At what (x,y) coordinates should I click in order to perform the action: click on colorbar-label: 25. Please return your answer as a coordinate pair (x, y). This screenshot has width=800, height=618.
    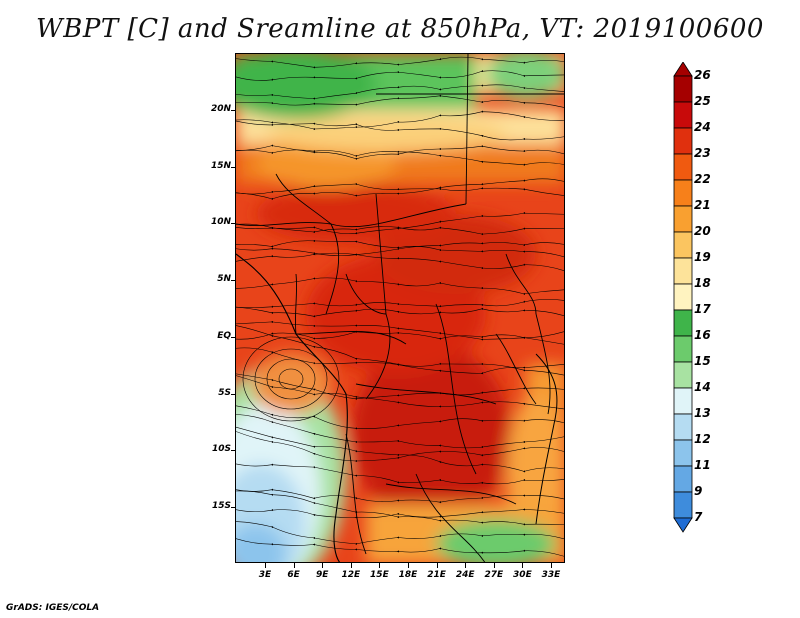
    Looking at the image, I should click on (702, 101).